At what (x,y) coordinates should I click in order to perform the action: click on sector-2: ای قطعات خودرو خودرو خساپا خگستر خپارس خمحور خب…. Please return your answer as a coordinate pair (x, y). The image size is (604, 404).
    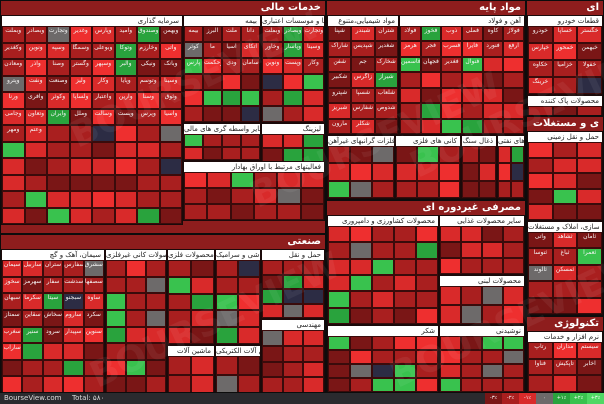
    Looking at the image, I should click on (565, 58).